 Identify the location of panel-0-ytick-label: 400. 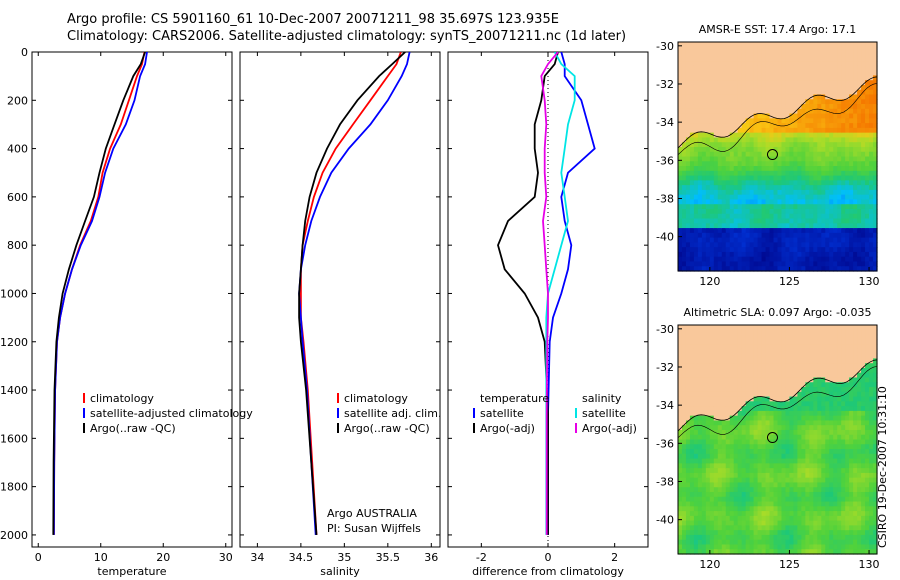
(17, 149).